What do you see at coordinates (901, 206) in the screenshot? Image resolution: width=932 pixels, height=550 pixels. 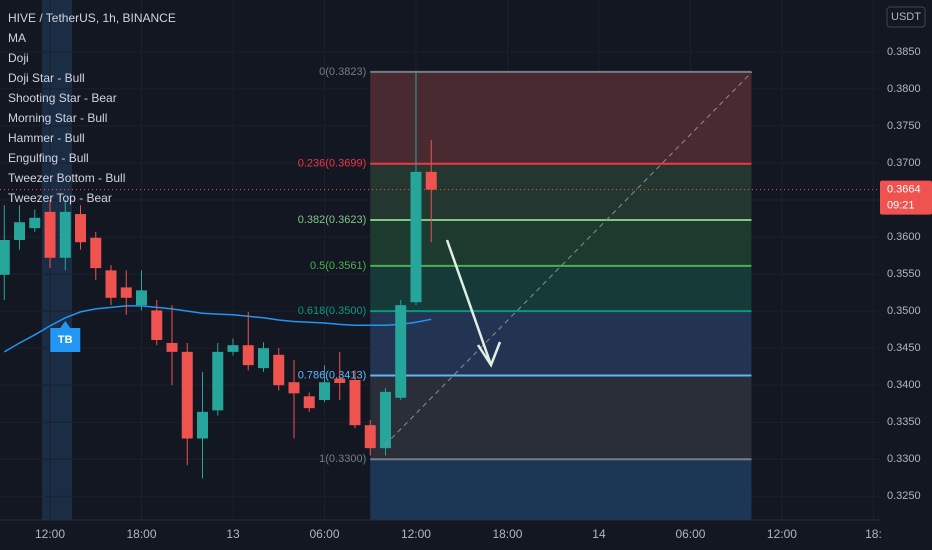 I see `price-tag-countdown: 09:21` at bounding box center [901, 206].